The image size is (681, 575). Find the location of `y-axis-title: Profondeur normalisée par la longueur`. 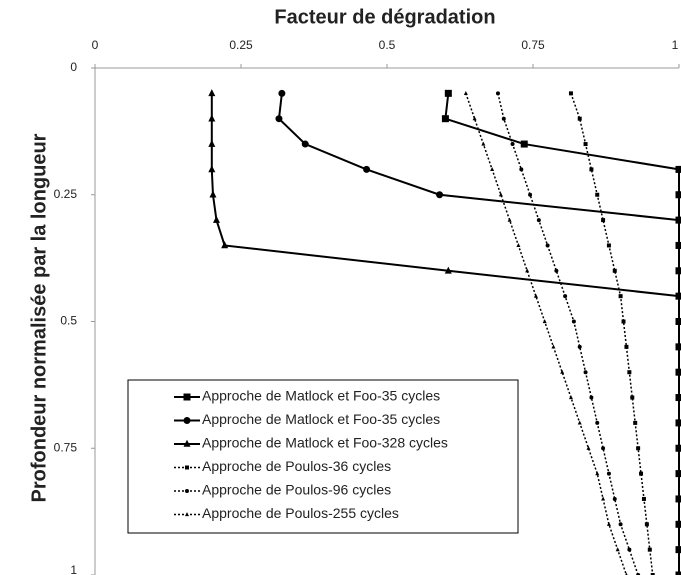

y-axis-title: Profondeur normalisée par la longueur is located at coordinates (39, 317).